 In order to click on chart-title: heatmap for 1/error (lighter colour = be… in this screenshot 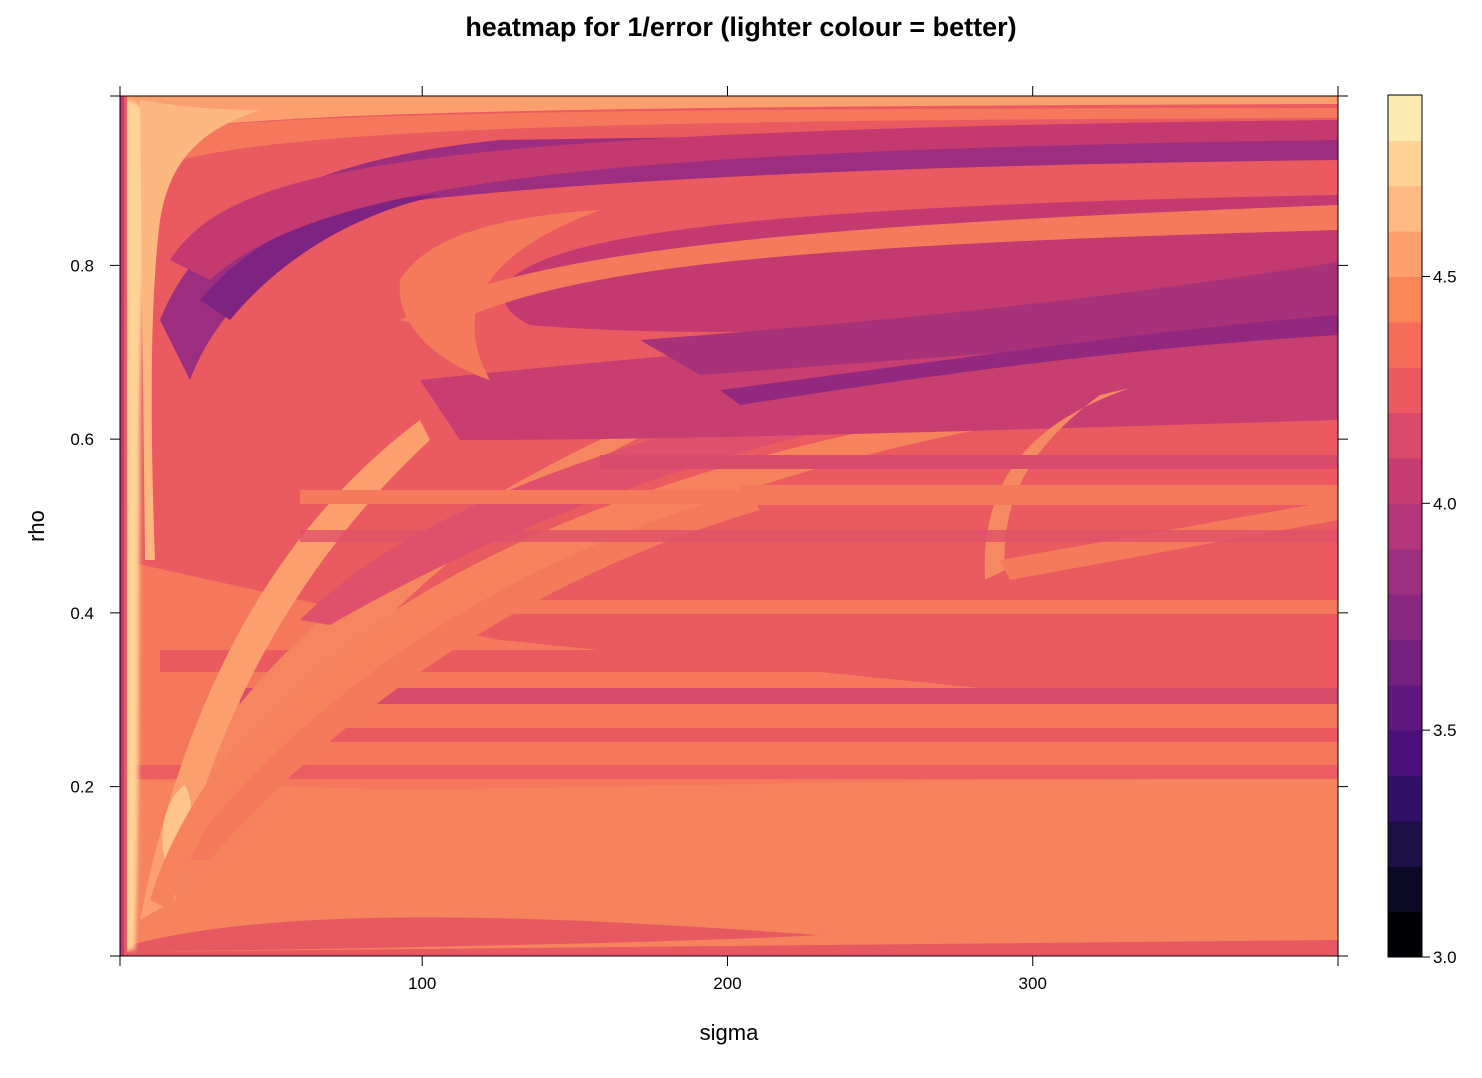, I will do `click(740, 27)`.